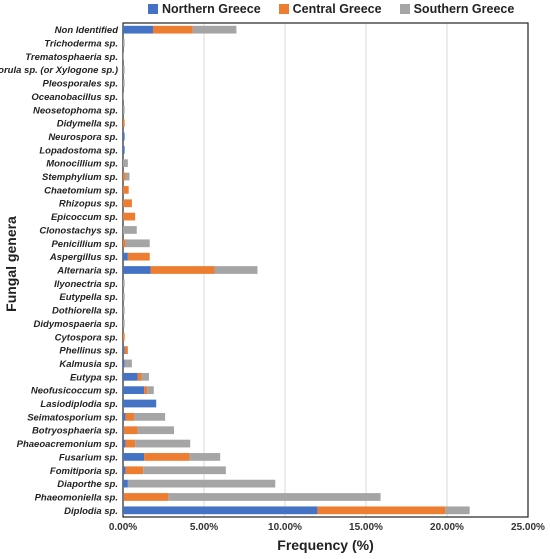  I want to click on bar-southern-greece-monocillium-sp, so click(125, 163).